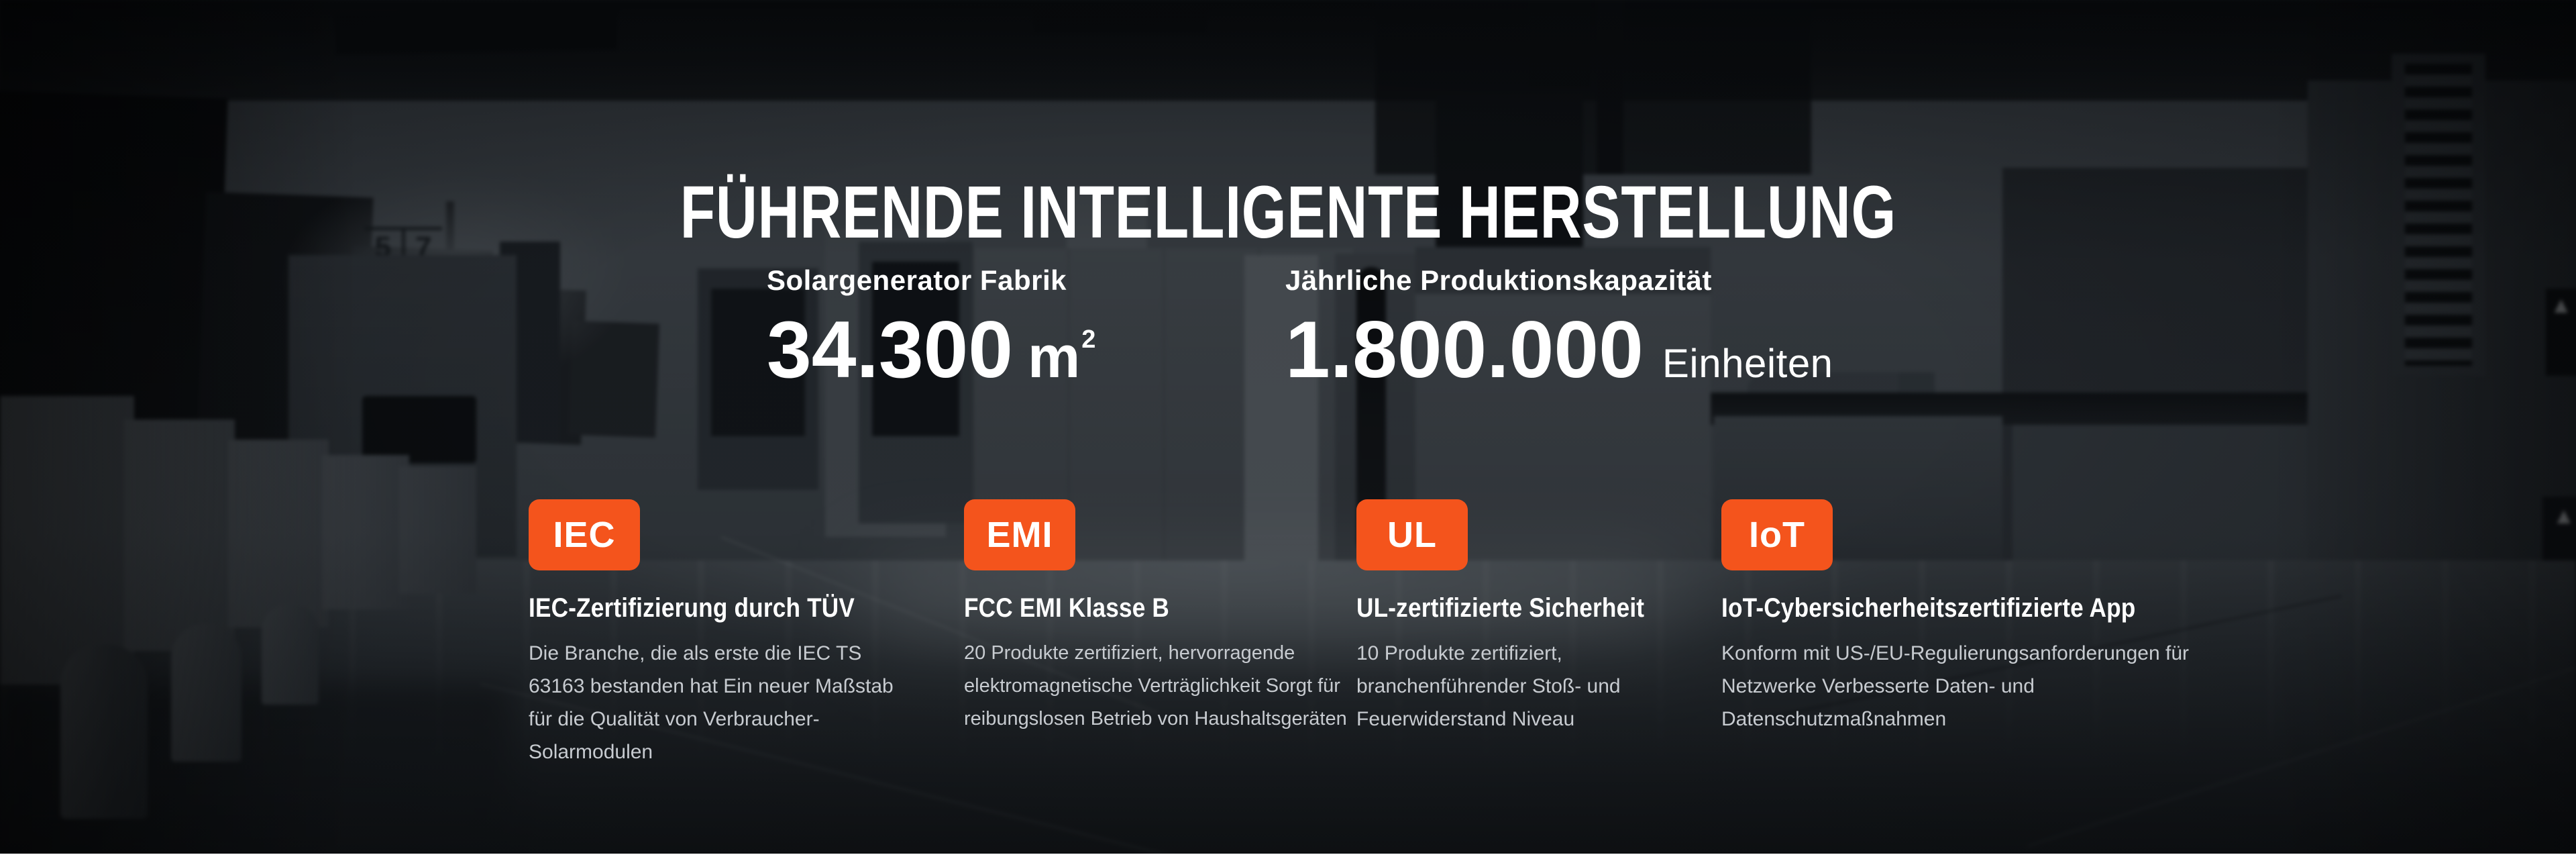 The image size is (2576, 859). Describe the element at coordinates (917, 280) in the screenshot. I see `stat-label: Solargenerator Fabrik` at that location.